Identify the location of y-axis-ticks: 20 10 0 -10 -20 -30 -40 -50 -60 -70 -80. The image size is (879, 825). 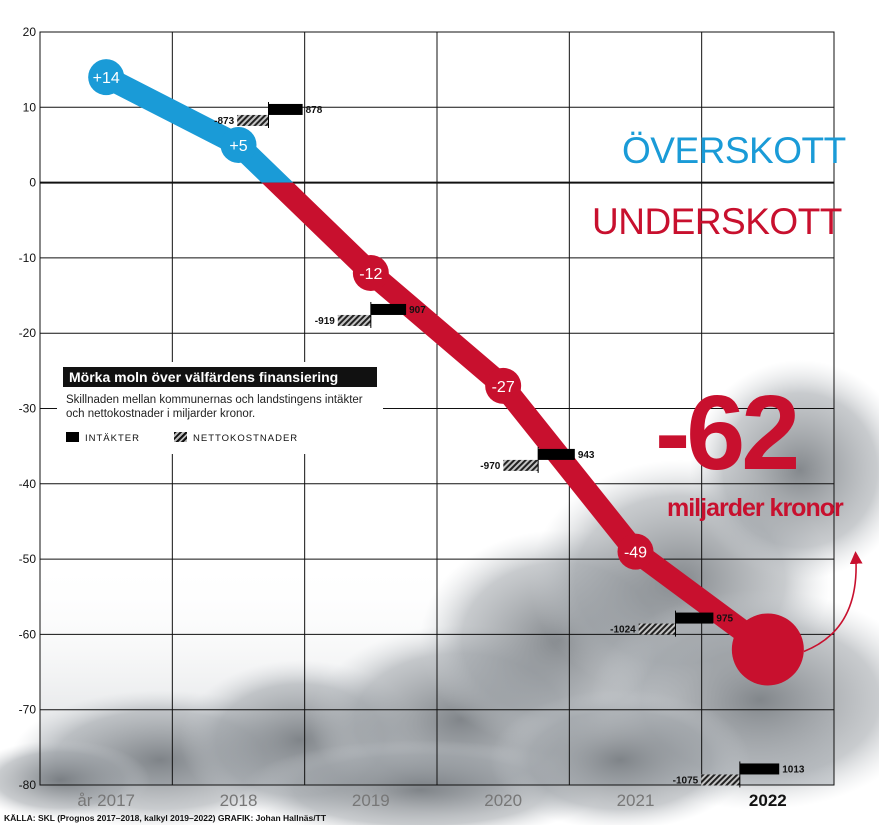
(28, 408).